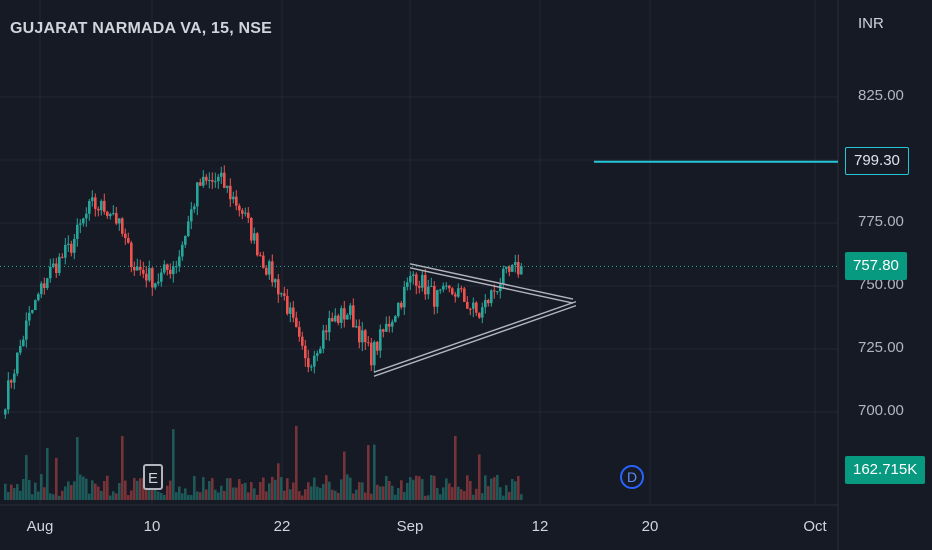 Image resolution: width=932 pixels, height=550 pixels. What do you see at coordinates (153, 477) in the screenshot?
I see `earnings-marker: E` at bounding box center [153, 477].